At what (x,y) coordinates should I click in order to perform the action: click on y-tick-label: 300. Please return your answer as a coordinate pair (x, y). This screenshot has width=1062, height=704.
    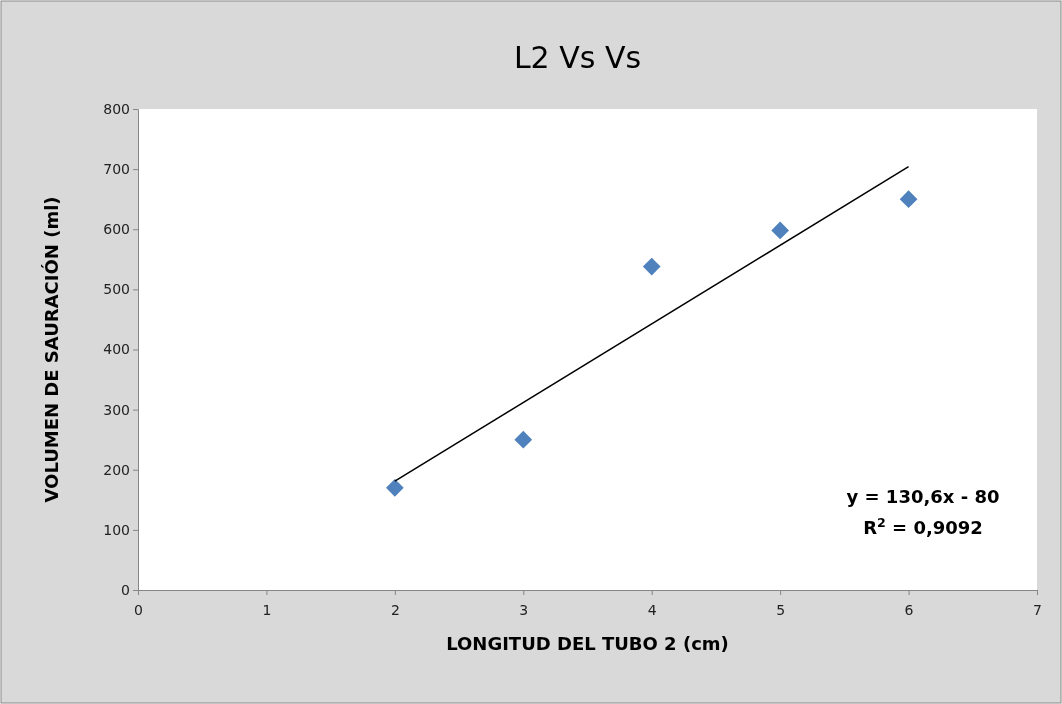
    Looking at the image, I should click on (116, 409).